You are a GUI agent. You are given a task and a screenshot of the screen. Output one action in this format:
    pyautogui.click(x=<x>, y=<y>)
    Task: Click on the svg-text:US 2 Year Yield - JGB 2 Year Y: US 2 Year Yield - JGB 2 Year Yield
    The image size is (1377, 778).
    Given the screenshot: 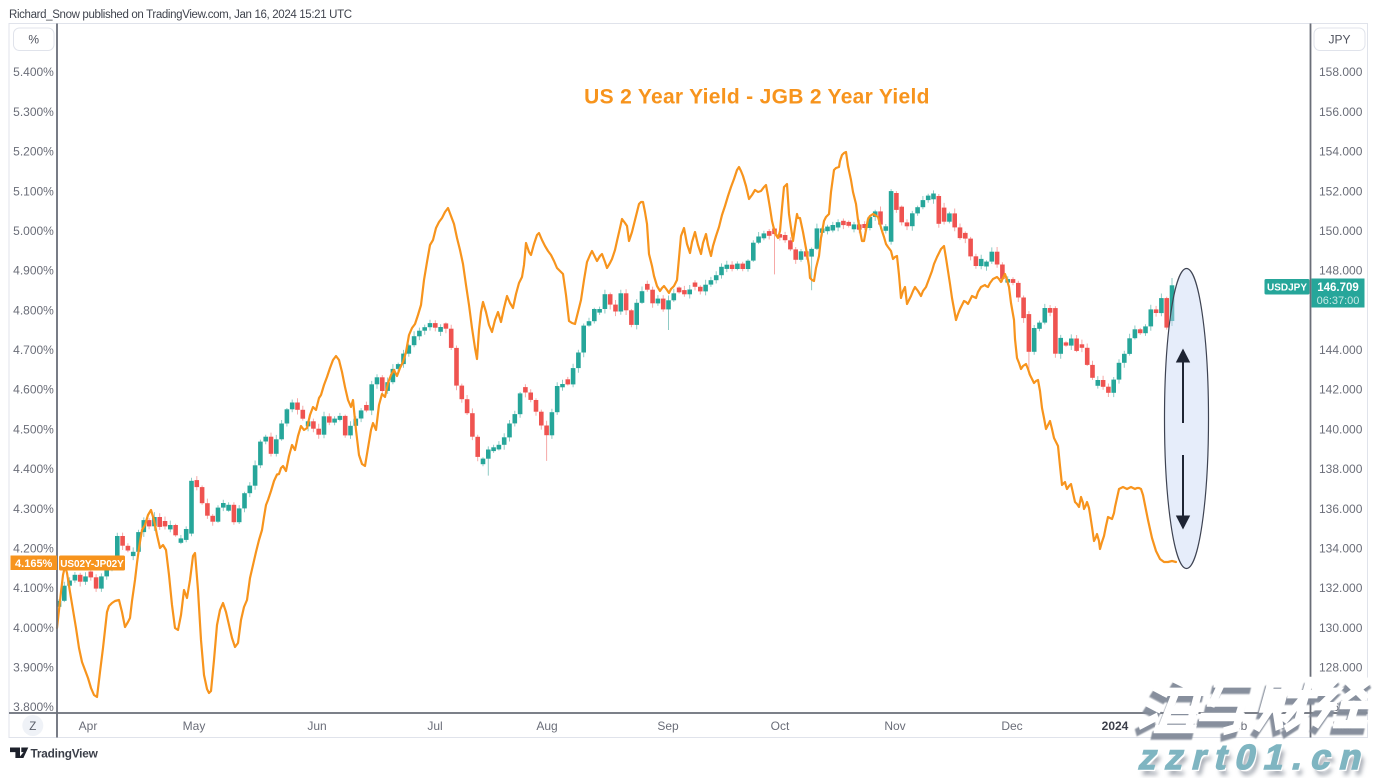 What is the action you would take?
    pyautogui.click(x=757, y=97)
    